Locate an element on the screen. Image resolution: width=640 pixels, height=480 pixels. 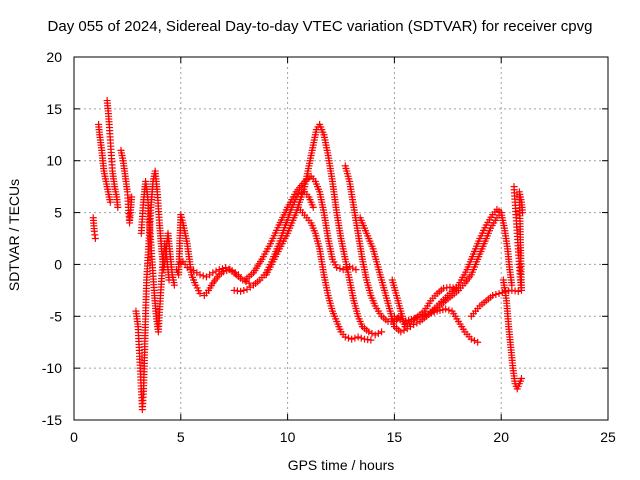
y-tick-label: 0 is located at coordinates (58, 264).